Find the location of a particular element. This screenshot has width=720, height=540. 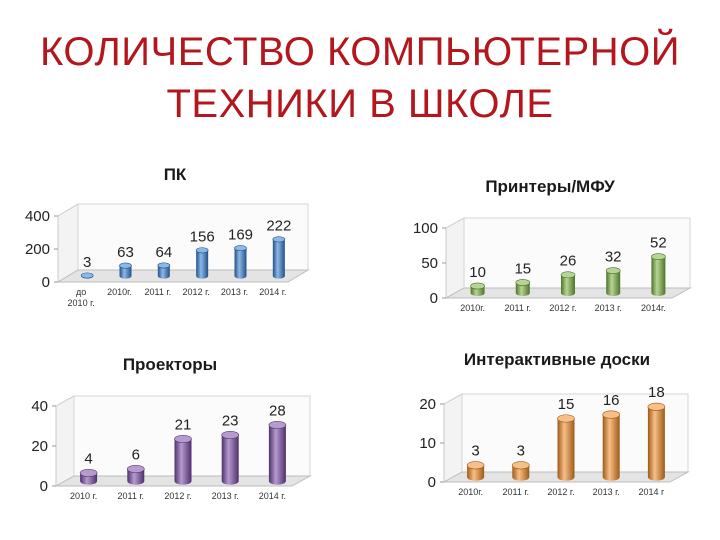

data-label: 169 is located at coordinates (240, 234).